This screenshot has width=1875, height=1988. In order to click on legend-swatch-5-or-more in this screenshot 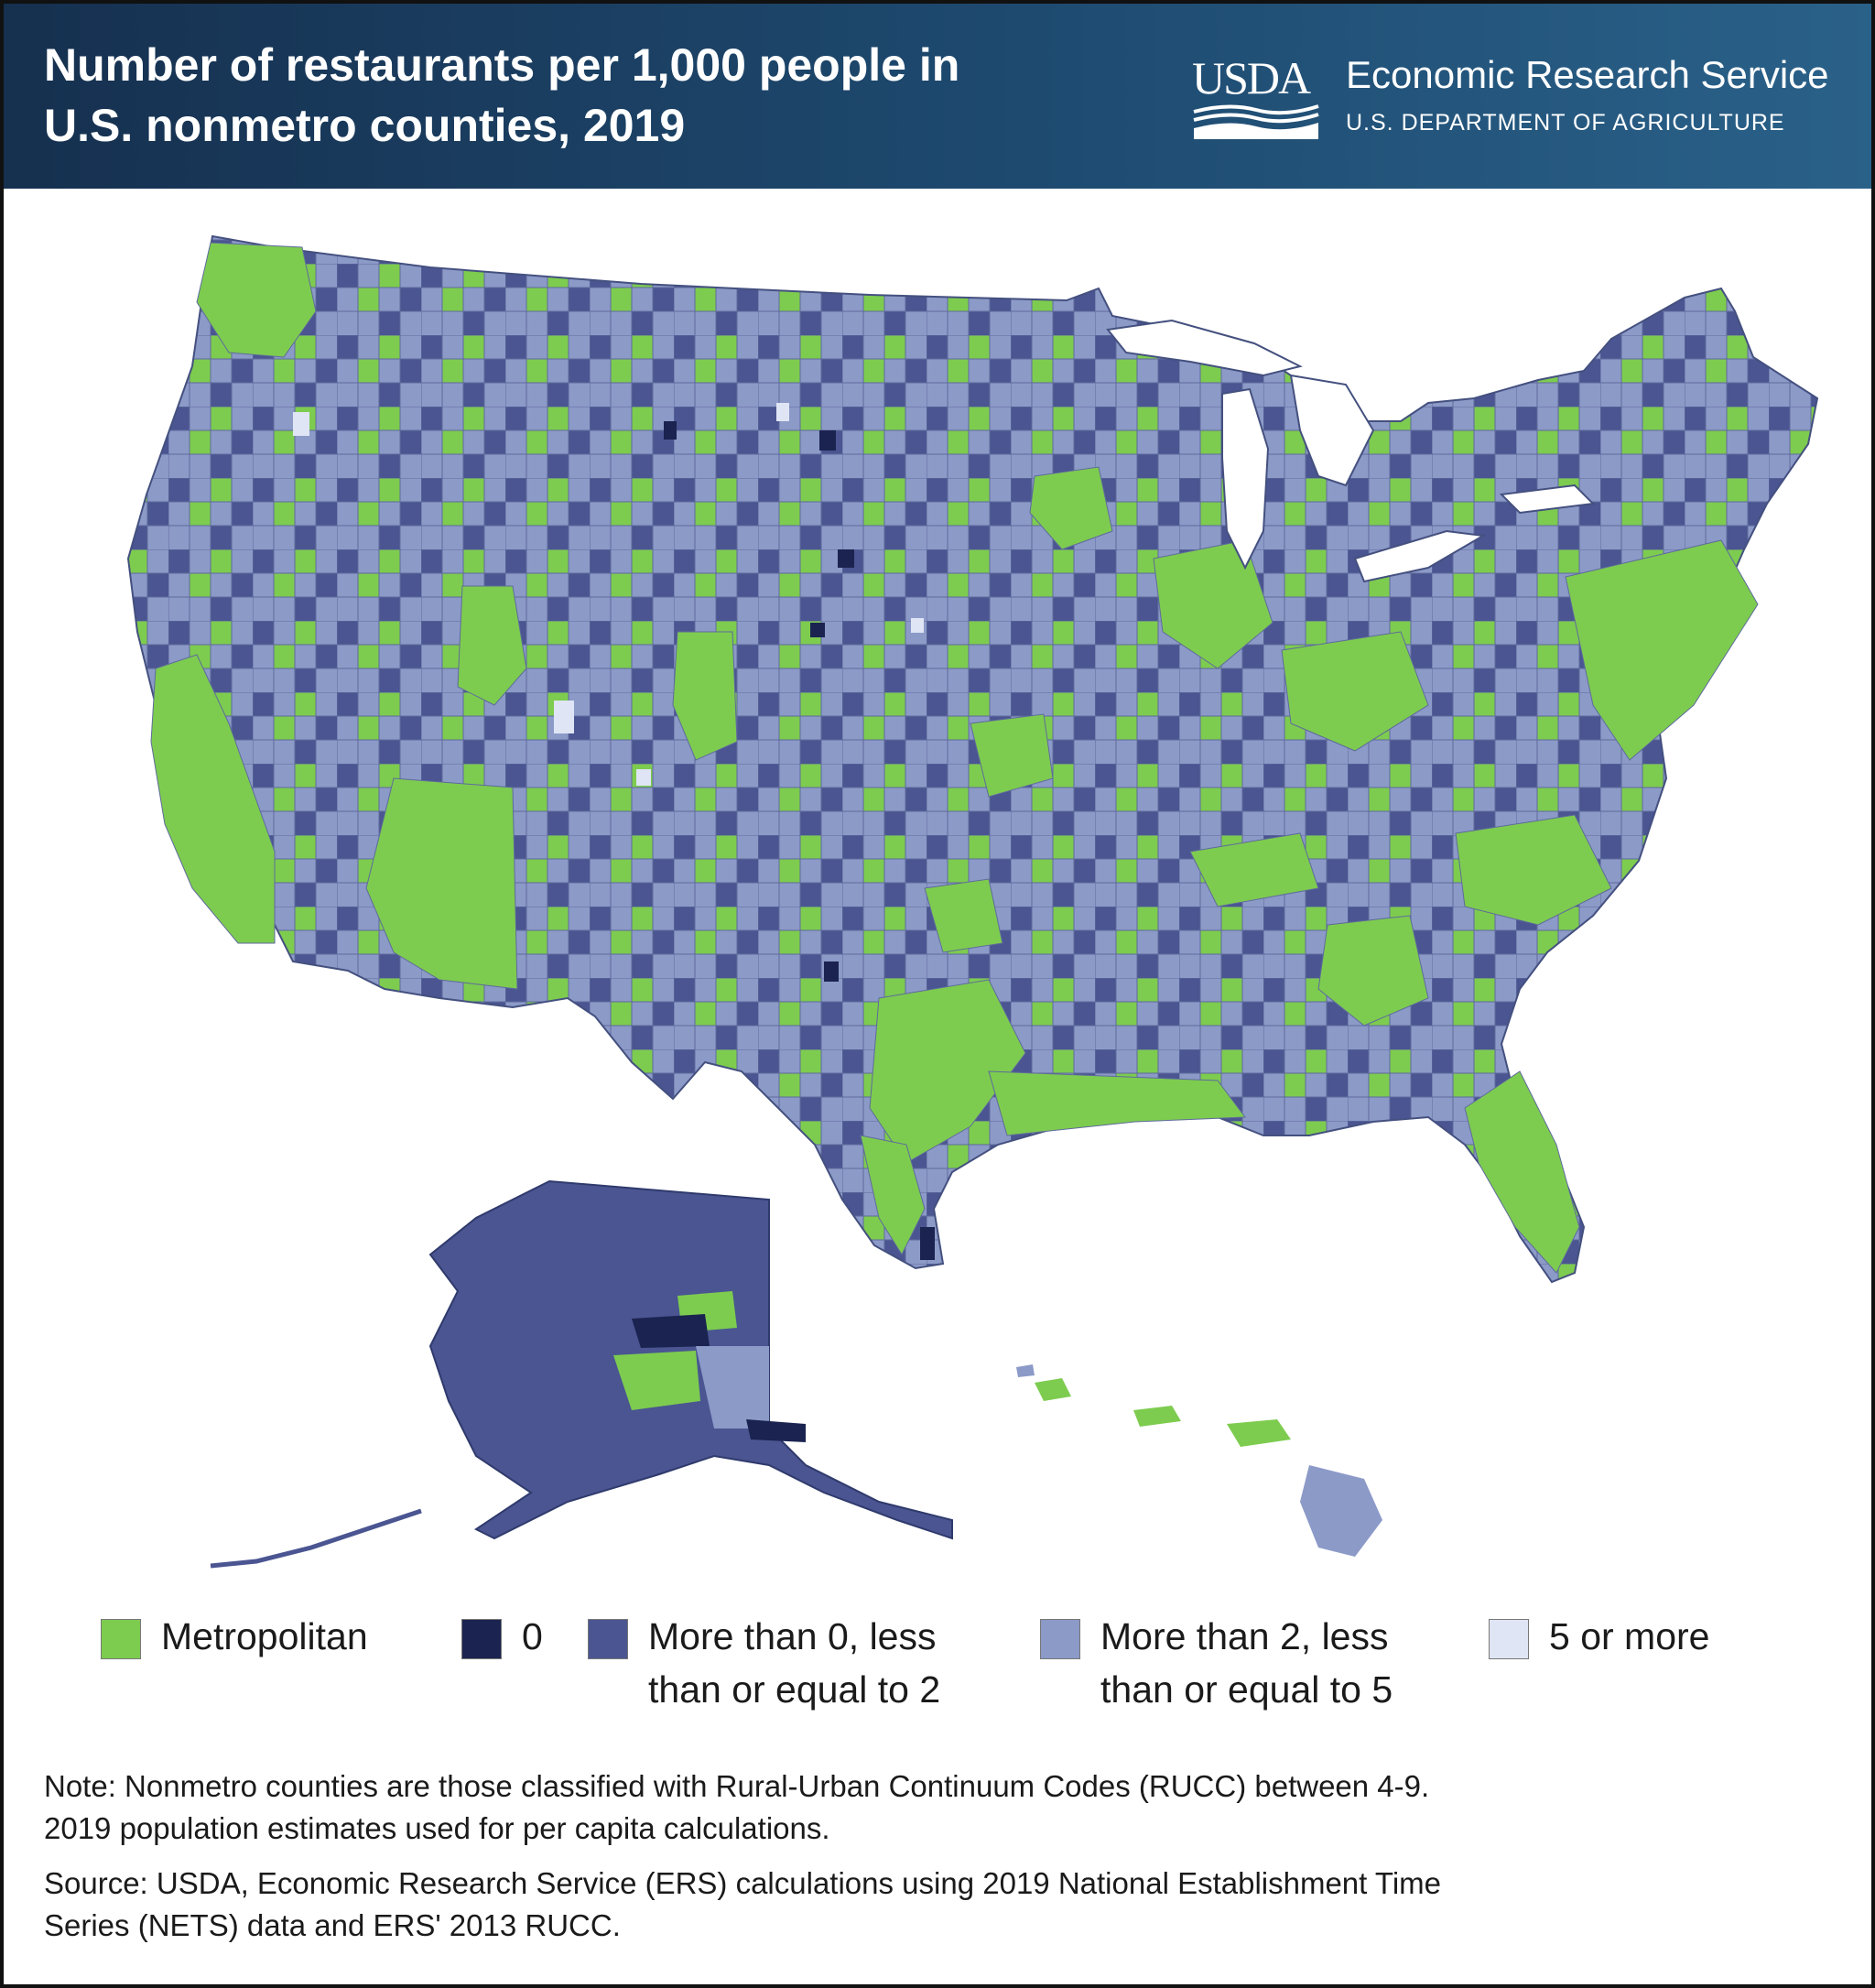, I will do `click(1509, 1639)`.